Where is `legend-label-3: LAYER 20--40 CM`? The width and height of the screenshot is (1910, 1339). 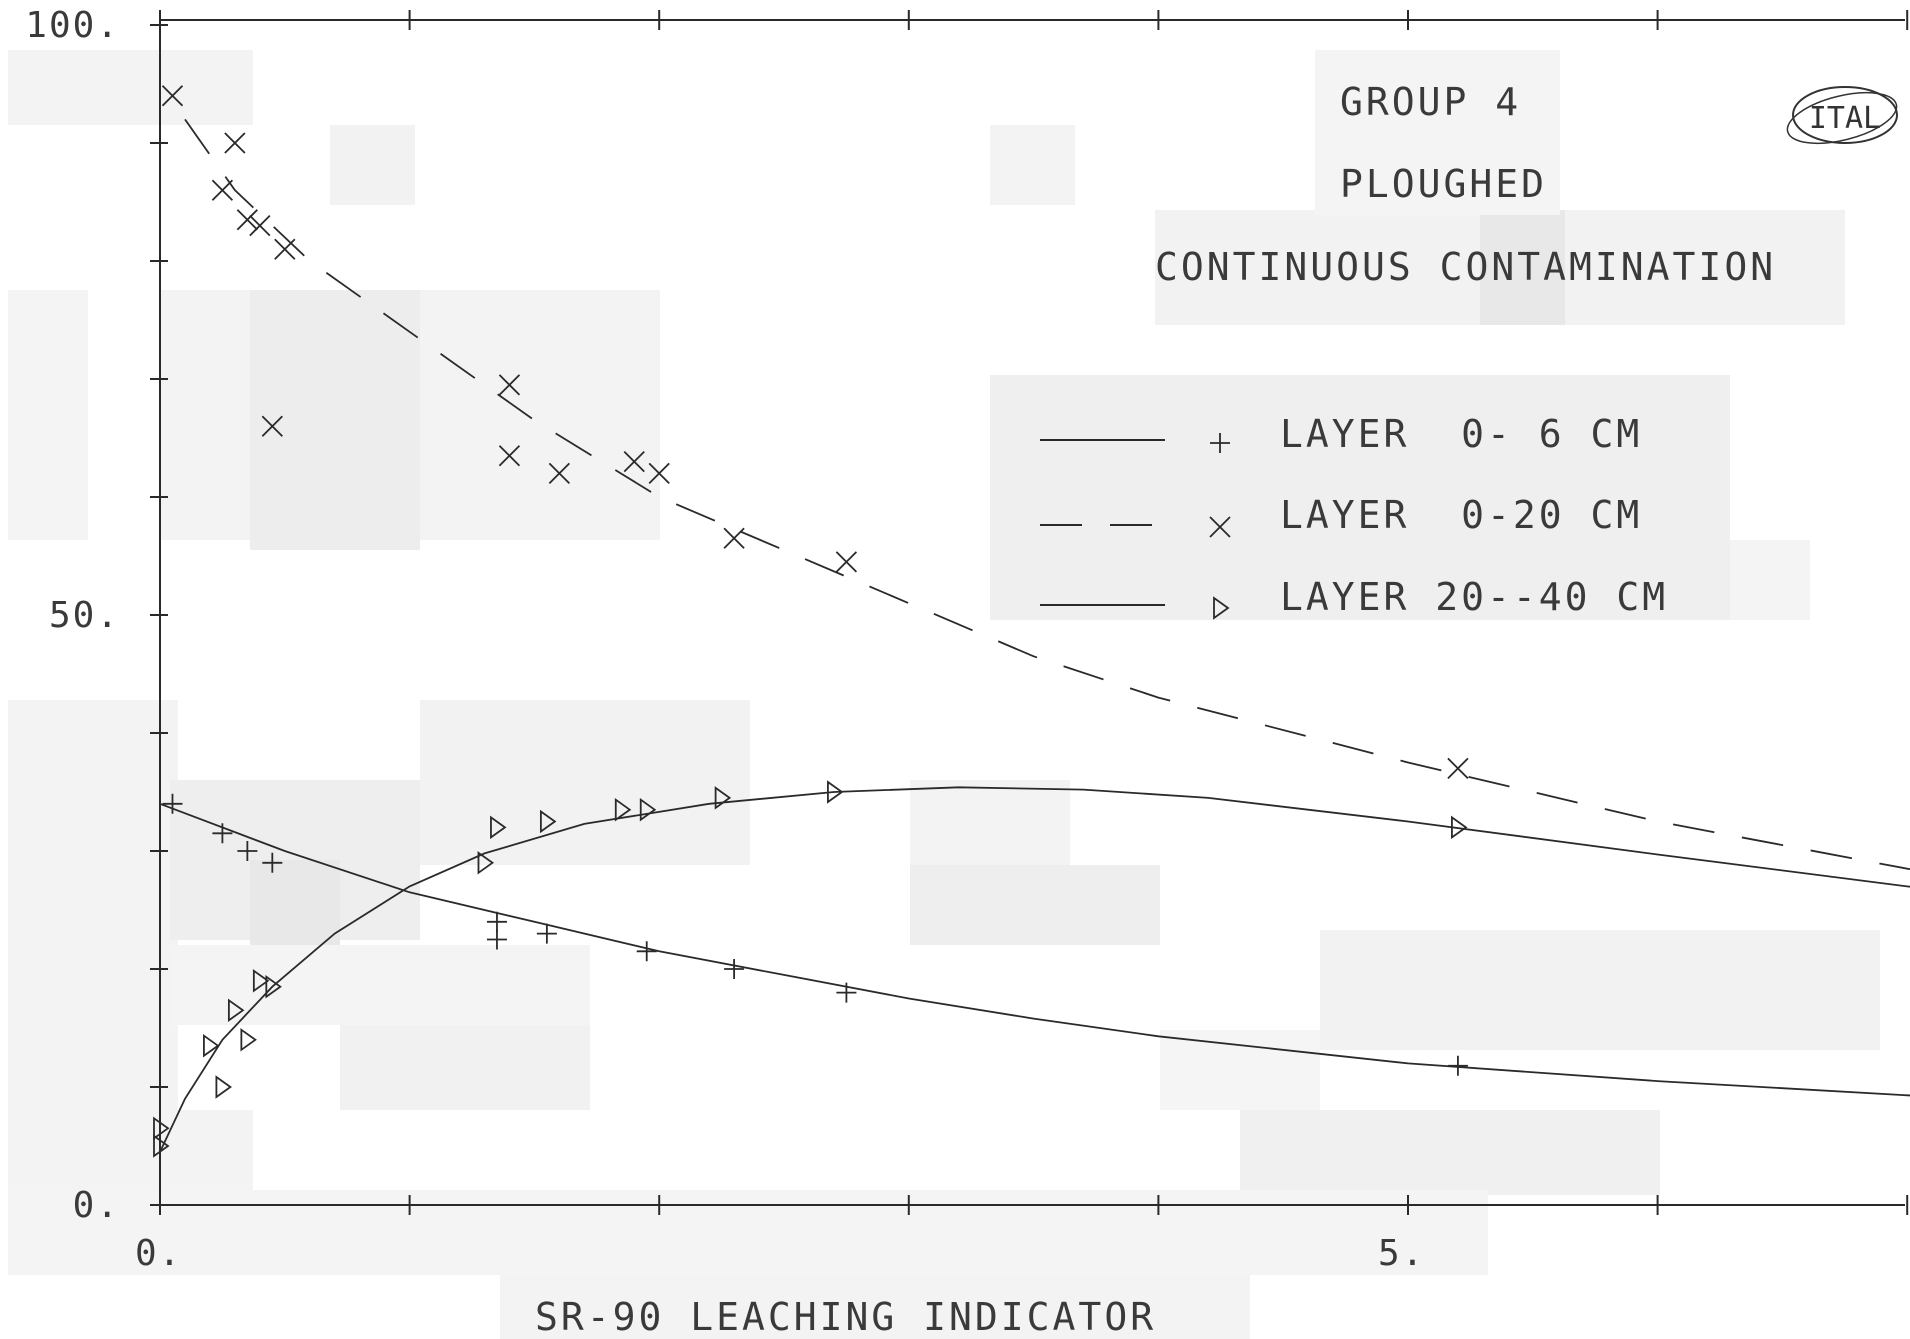 legend-label-3: LAYER 20--40 CM is located at coordinates (1474, 597).